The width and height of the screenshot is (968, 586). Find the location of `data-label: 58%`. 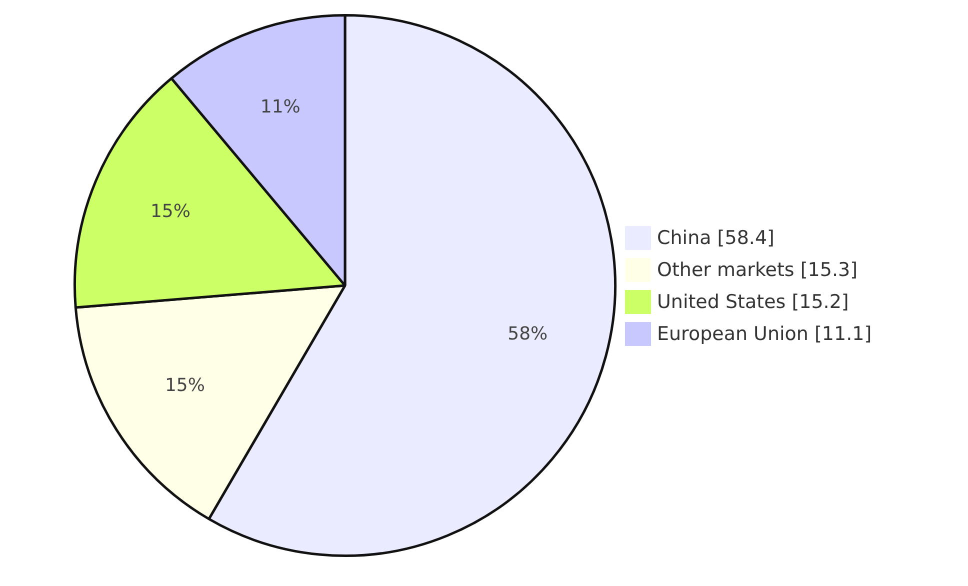

data-label: 58% is located at coordinates (528, 334).